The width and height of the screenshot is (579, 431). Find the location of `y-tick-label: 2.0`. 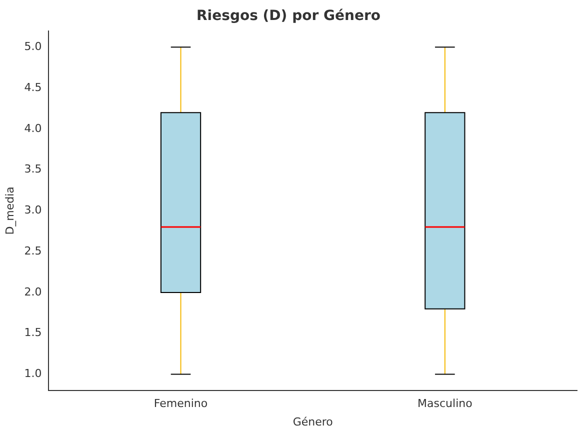

y-tick-label: 2.0 is located at coordinates (33, 291).